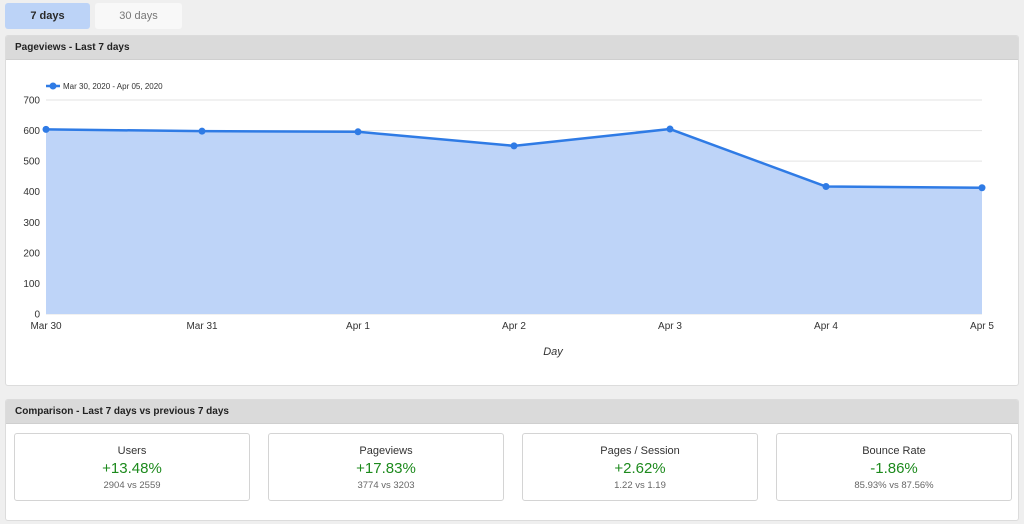 This screenshot has height=524, width=1024. What do you see at coordinates (31, 223) in the screenshot?
I see `y-tick-label: 300` at bounding box center [31, 223].